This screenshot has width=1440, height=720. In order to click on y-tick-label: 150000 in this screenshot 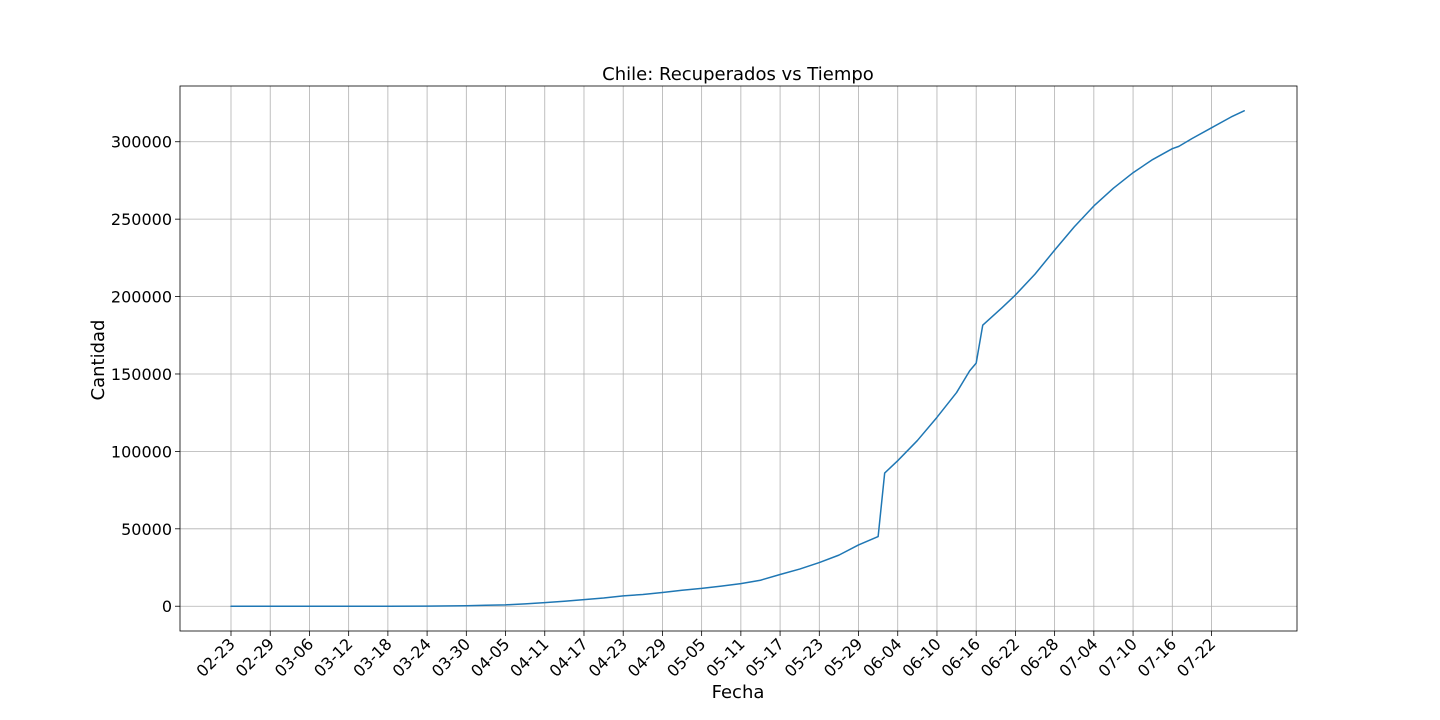, I will do `click(141, 374)`.